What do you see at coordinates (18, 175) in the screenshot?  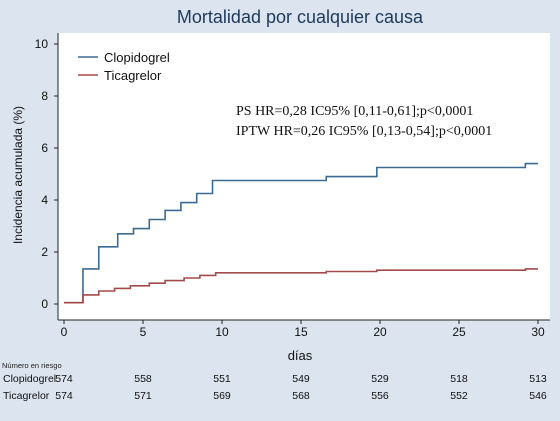 I see `y-axis-label: Incidencia acumulada (%)` at bounding box center [18, 175].